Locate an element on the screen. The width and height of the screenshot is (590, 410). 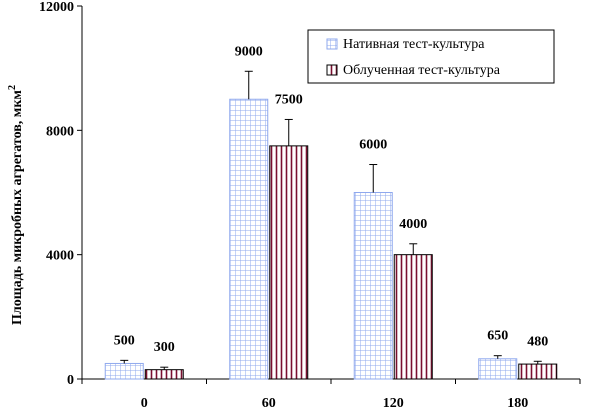
y-tick-label: 12000 is located at coordinates (56, 7).